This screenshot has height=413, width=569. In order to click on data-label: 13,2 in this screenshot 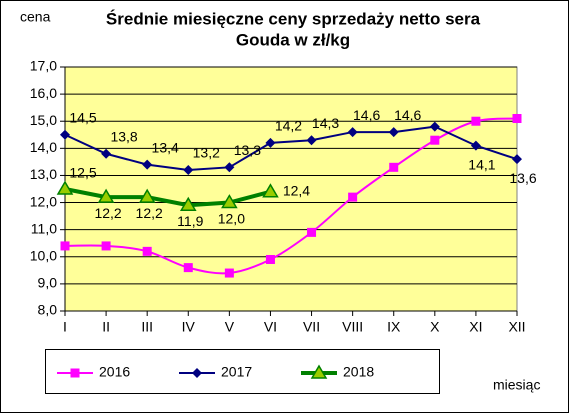, I will do `click(206, 153)`.